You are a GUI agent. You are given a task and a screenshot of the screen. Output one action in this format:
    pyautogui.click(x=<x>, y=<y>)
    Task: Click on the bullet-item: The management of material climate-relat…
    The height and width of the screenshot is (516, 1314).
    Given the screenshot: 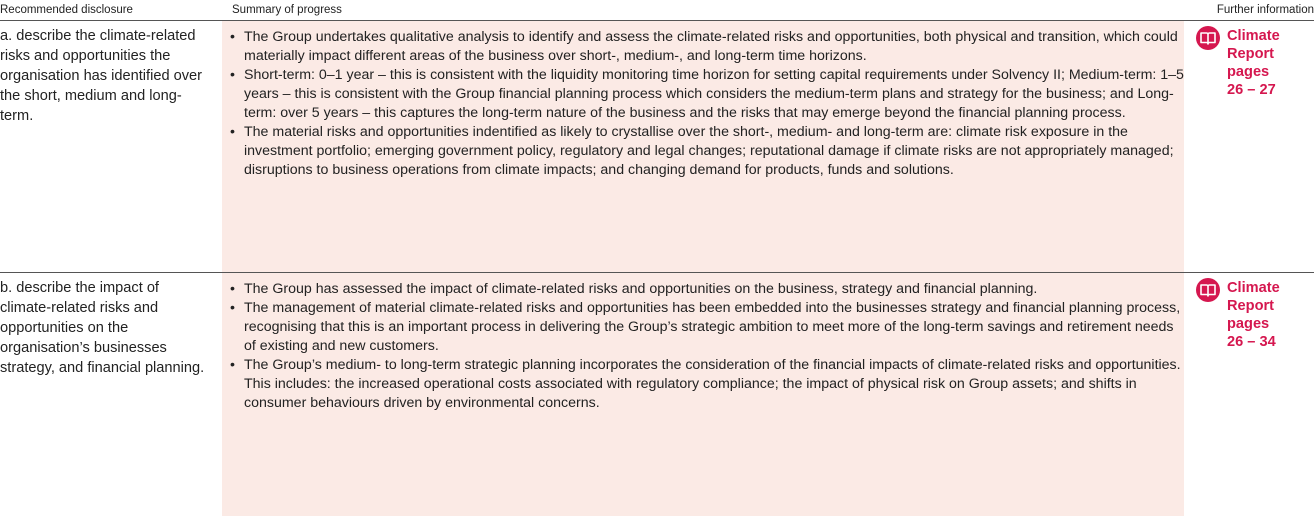 What is the action you would take?
    pyautogui.click(x=707, y=327)
    